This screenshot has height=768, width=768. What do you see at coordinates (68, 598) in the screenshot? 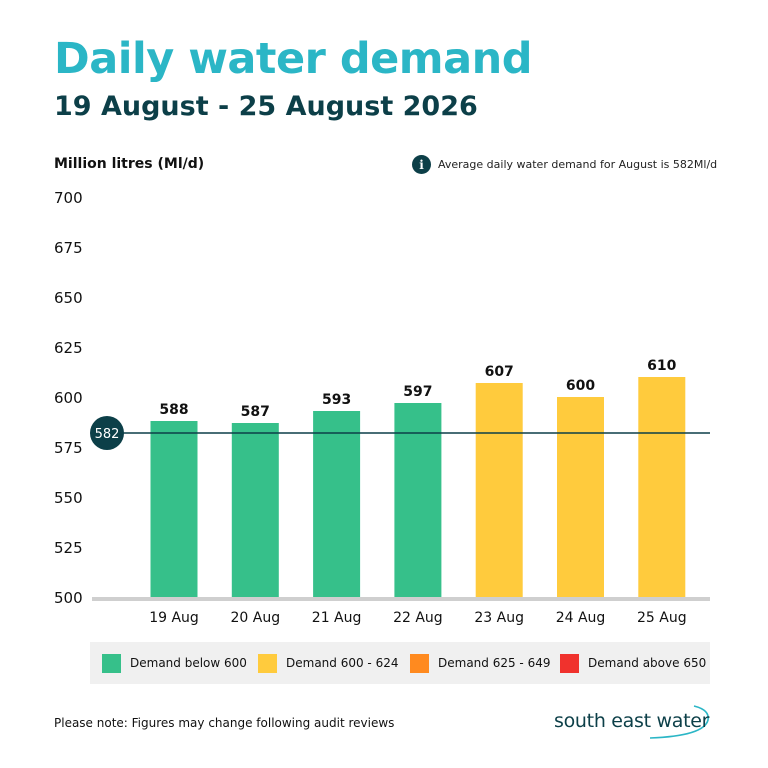
I see `y-tick-label: 500` at bounding box center [68, 598].